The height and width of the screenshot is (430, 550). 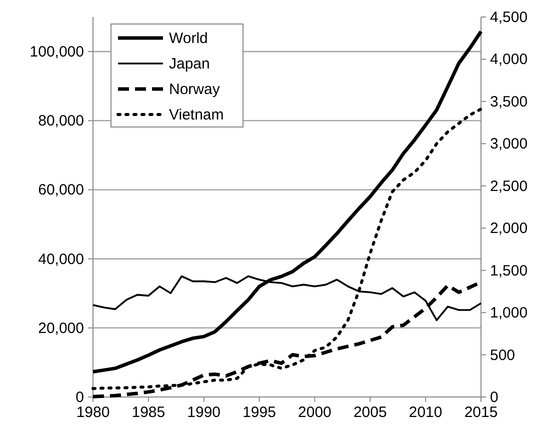 What do you see at coordinates (494, 397) in the screenshot?
I see `y2-tick-label: 0` at bounding box center [494, 397].